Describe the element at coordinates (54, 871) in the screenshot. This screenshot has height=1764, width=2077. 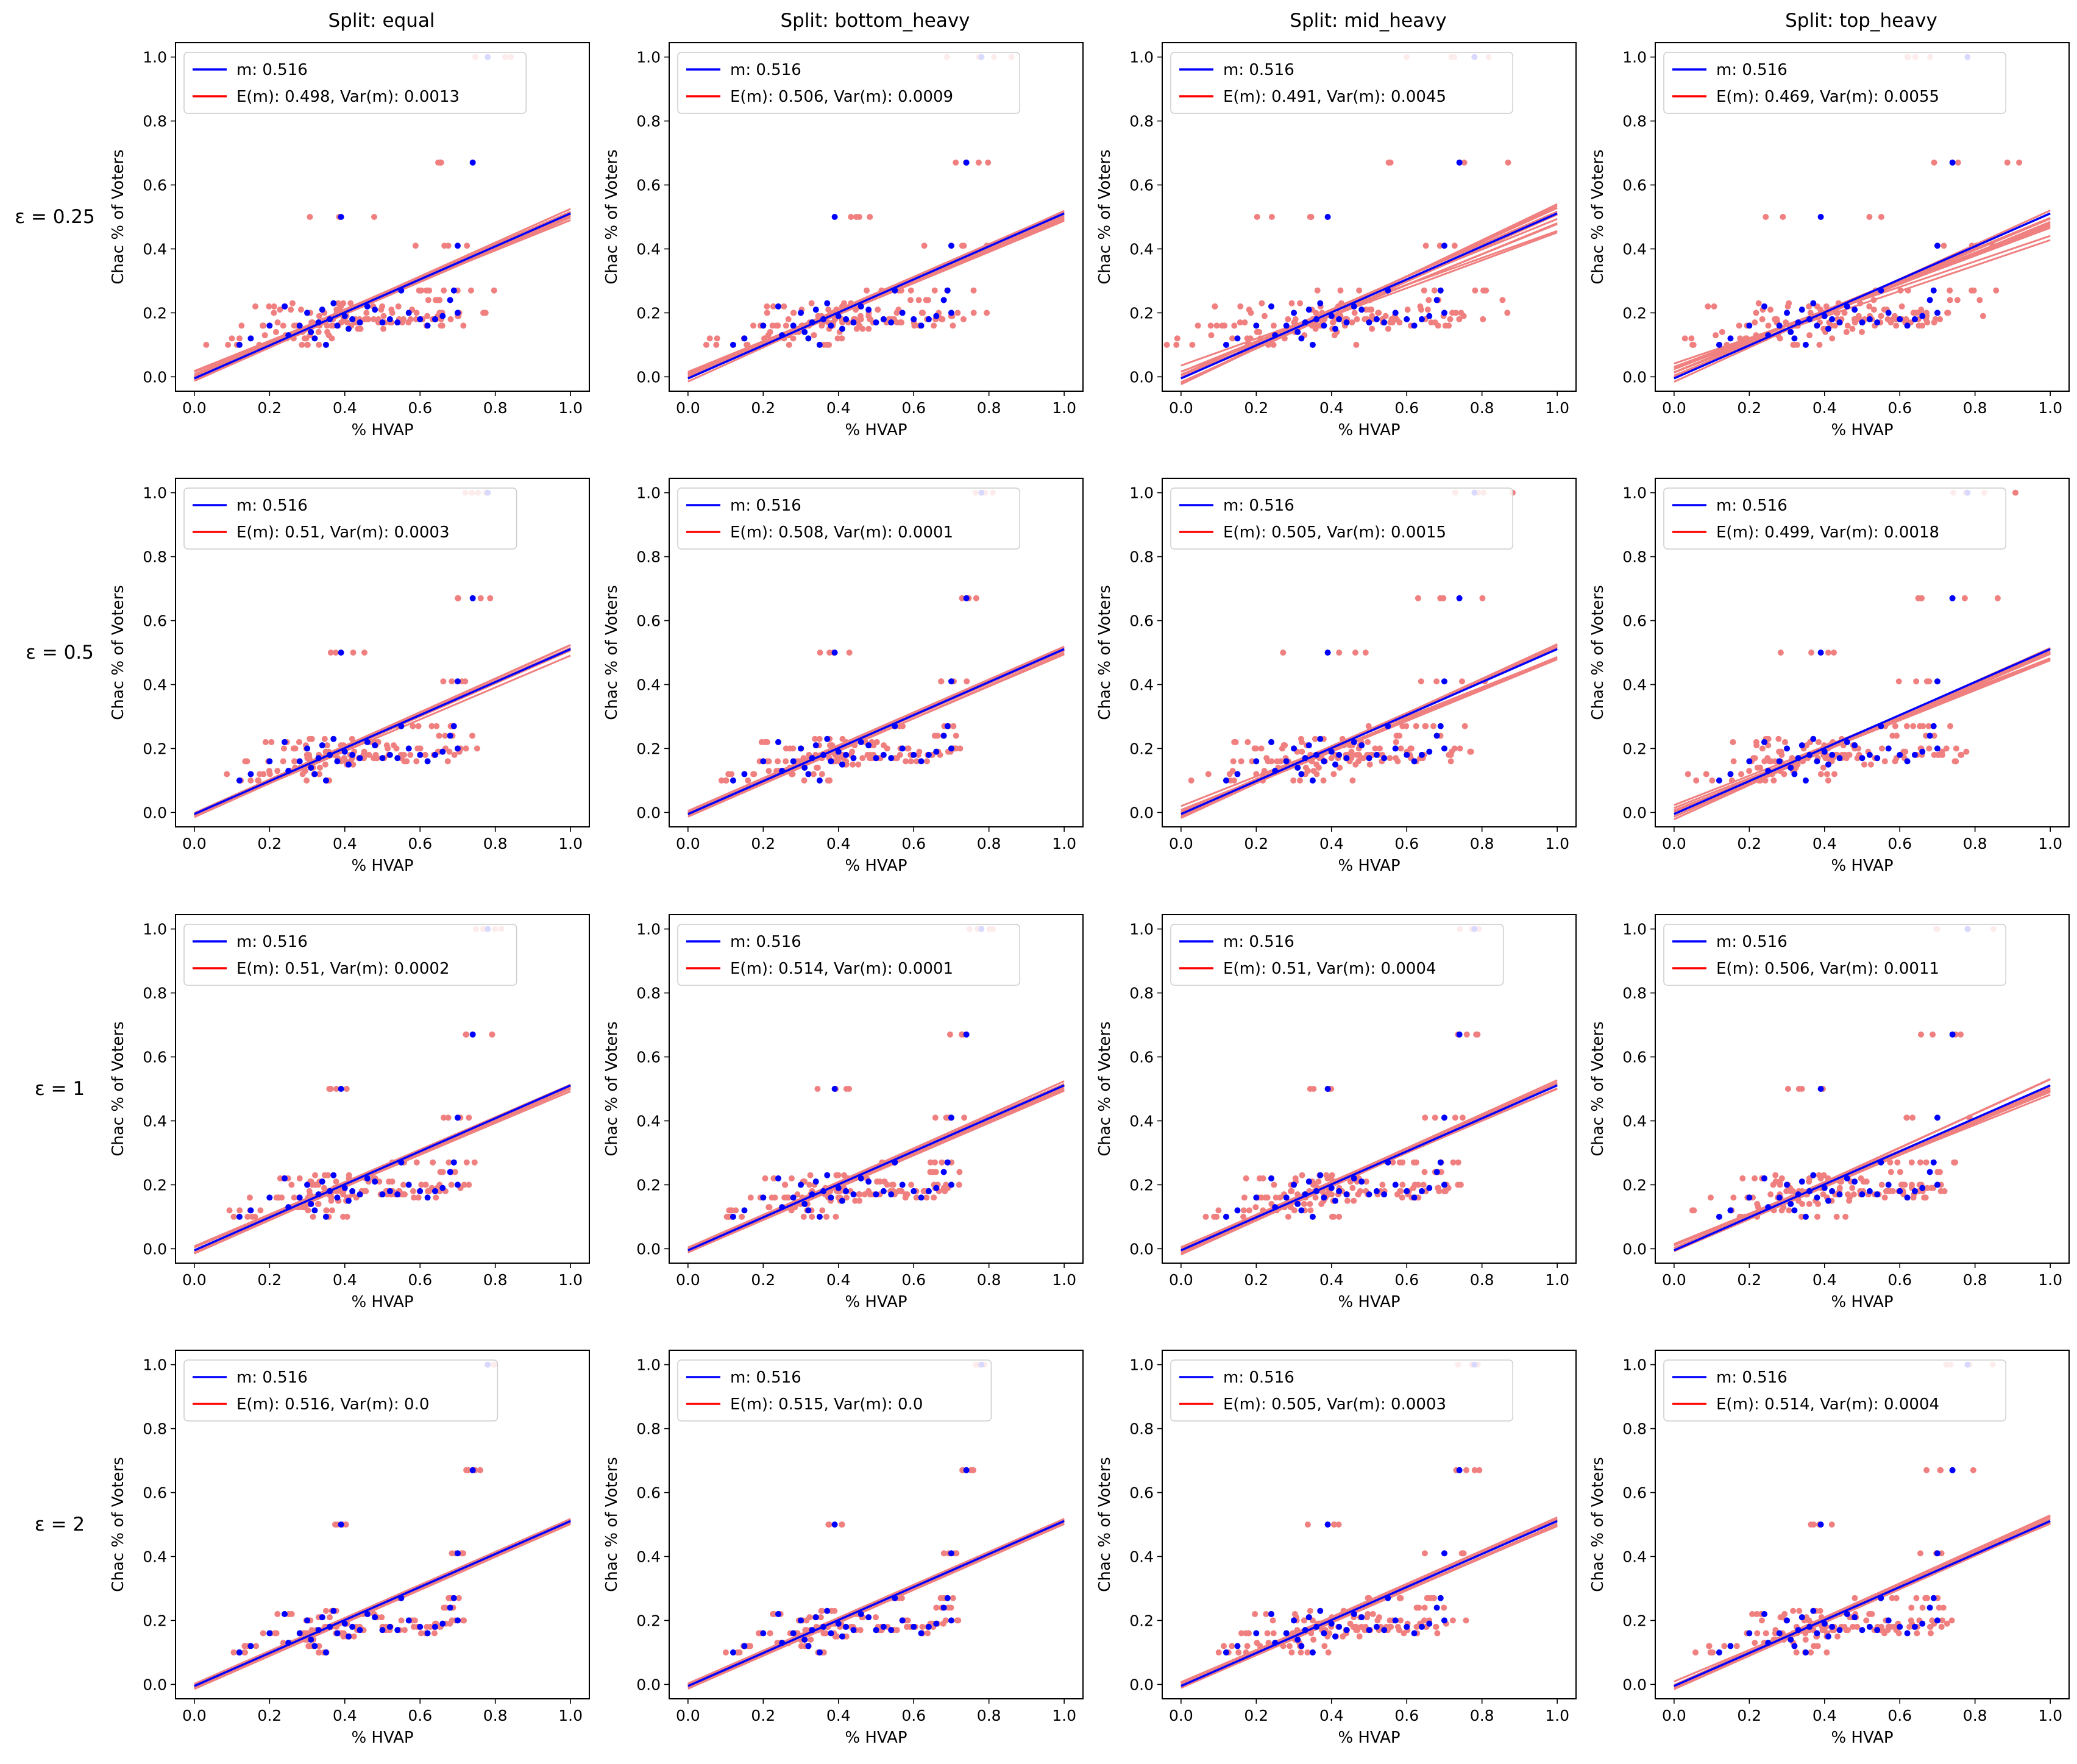
I see `row-labels: ε = 0.25 ε = 0.5 ε = 1 ε = 2` at that location.